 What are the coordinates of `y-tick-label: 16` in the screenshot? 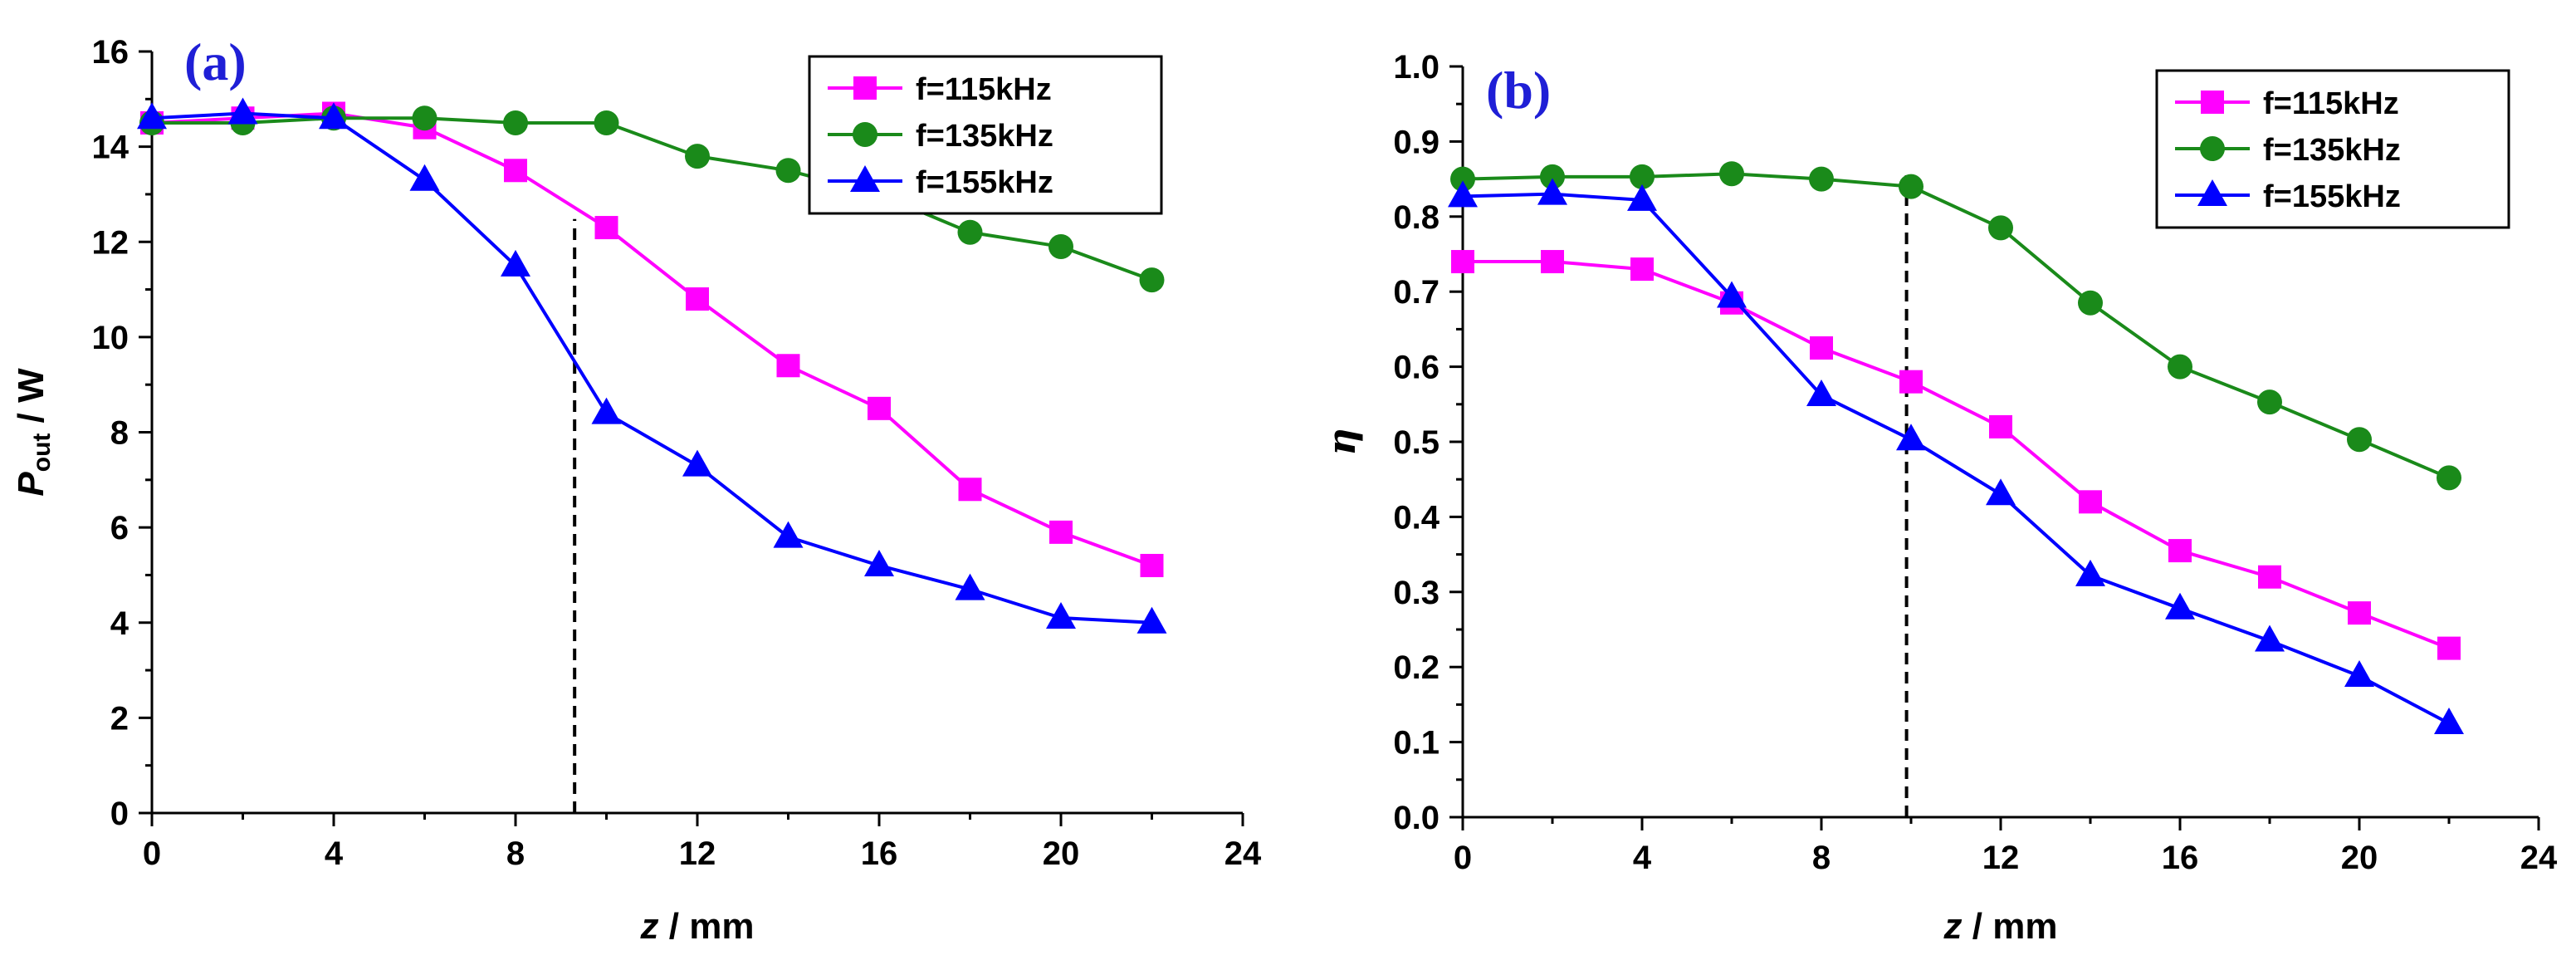 It's located at (111, 52).